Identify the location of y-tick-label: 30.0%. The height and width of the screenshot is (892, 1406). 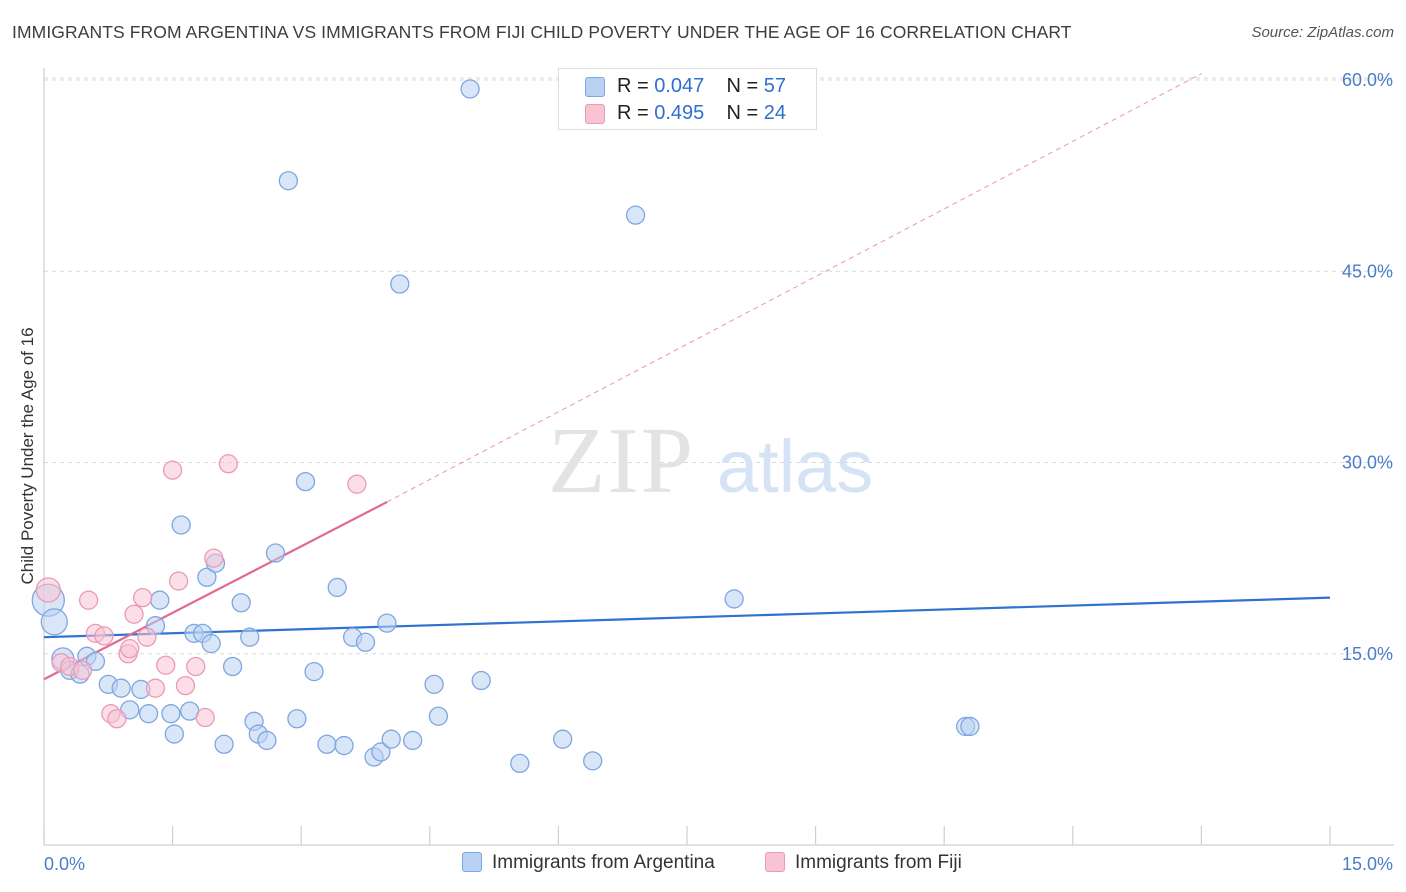
(1367, 463).